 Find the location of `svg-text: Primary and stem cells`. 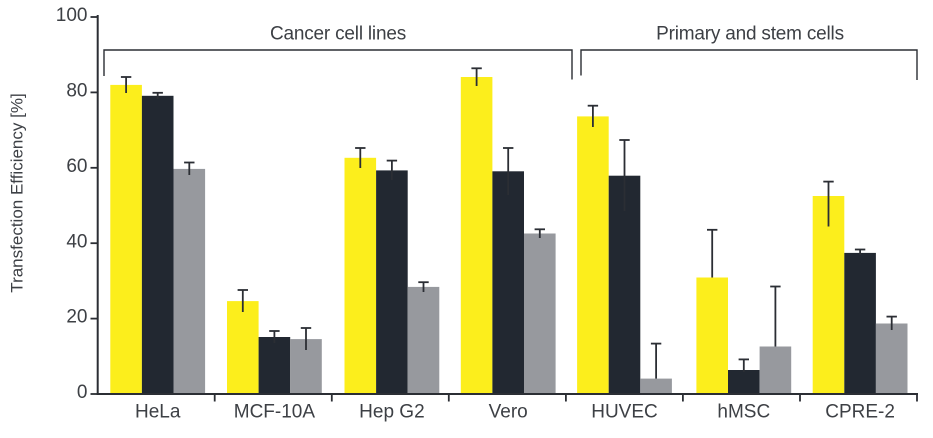

svg-text: Primary and stem cells is located at coordinates (750, 34).